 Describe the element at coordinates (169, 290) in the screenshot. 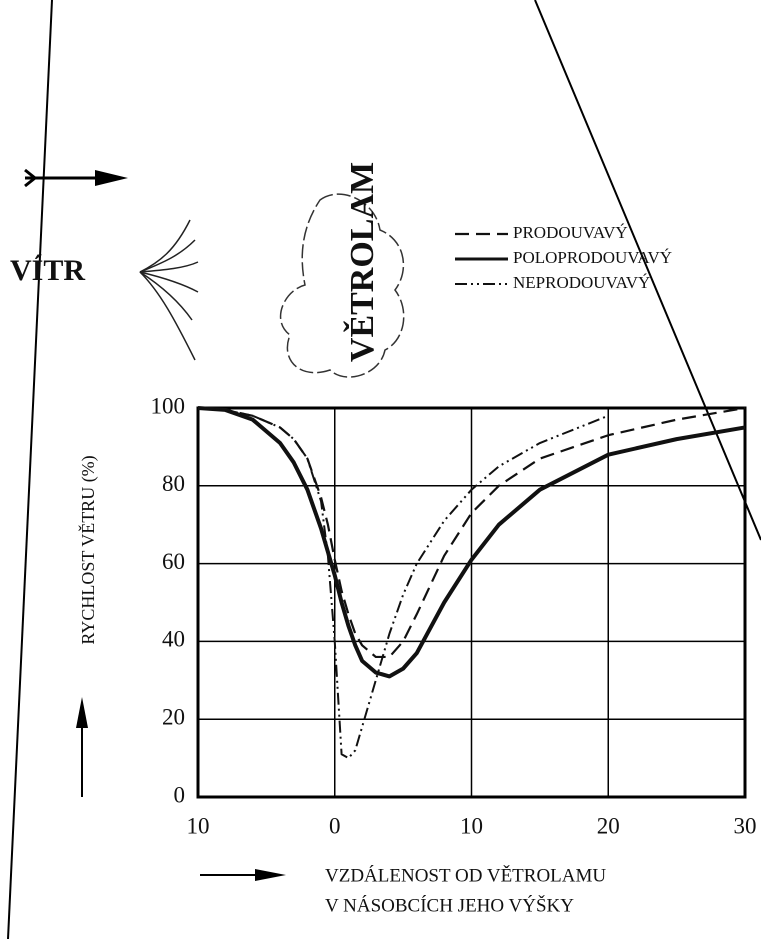

I see `wind-sketch` at that location.